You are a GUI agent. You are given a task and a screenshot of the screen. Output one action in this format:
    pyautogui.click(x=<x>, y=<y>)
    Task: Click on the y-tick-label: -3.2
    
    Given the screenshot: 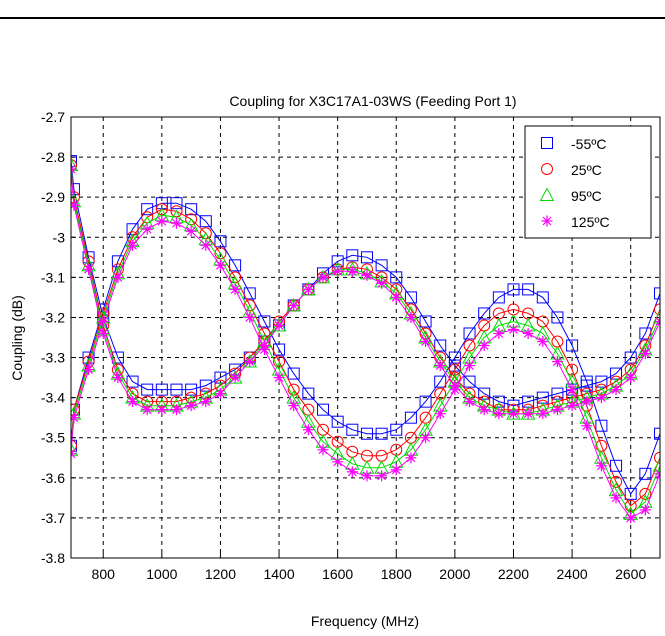 What is the action you would take?
    pyautogui.click(x=53, y=317)
    